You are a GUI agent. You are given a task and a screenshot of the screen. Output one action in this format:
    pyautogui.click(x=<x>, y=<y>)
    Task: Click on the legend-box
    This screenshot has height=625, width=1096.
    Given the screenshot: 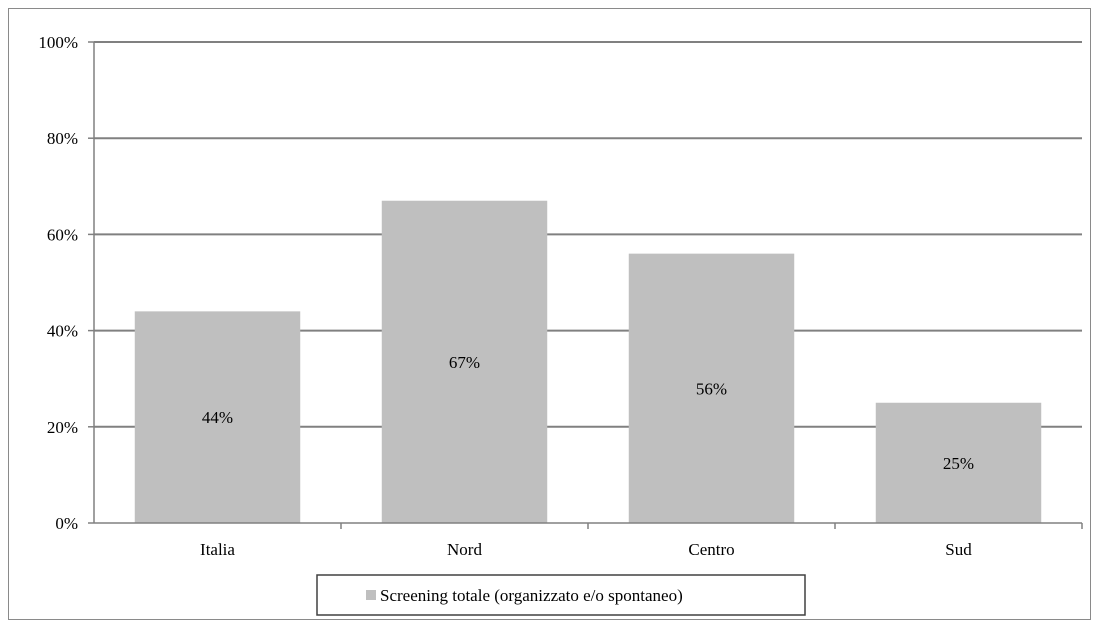 What is the action you would take?
    pyautogui.click(x=561, y=595)
    